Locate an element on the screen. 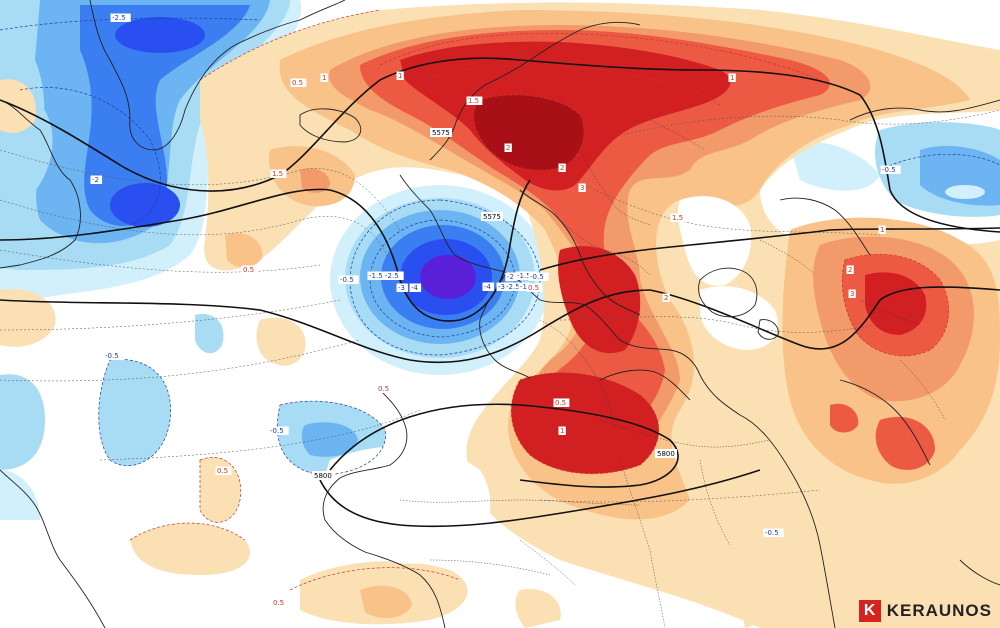  keraunos-logo-icon: K is located at coordinates (869, 611).